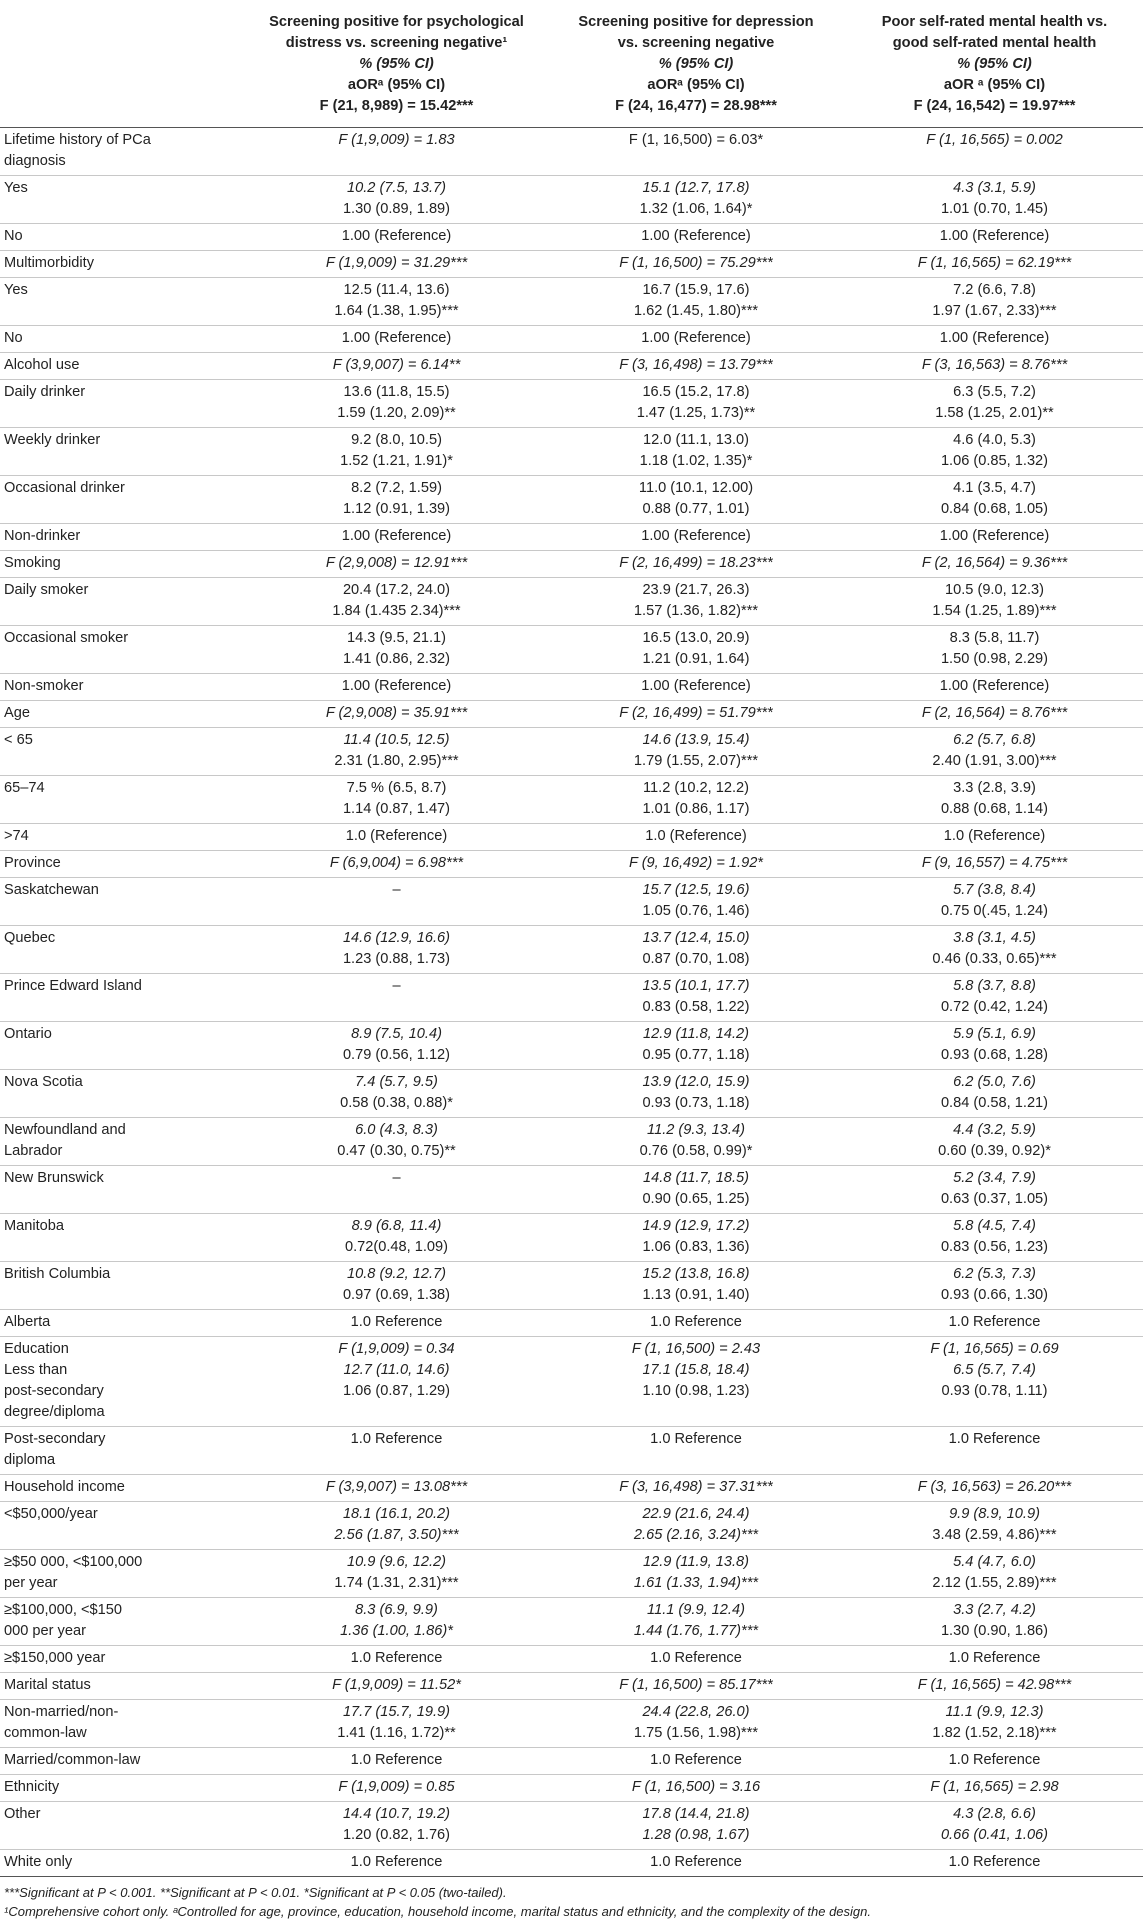  I want to click on table-cell: 9.9 (8.9, 10.9) 3.48 (2.59, 4.86)***, so click(994, 1525).